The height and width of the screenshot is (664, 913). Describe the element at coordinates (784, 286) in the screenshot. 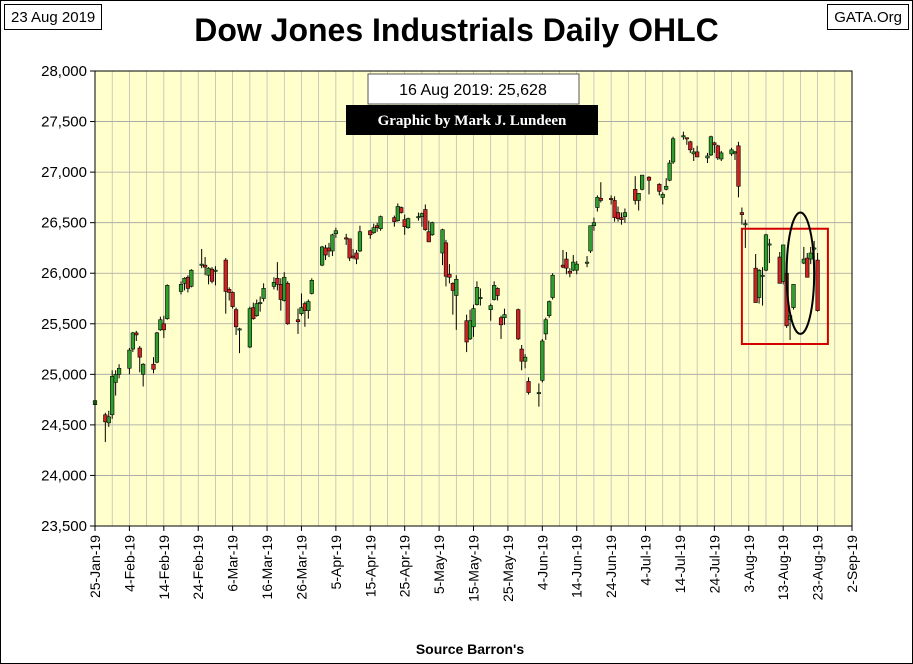

I see `highlight-rectangle` at that location.